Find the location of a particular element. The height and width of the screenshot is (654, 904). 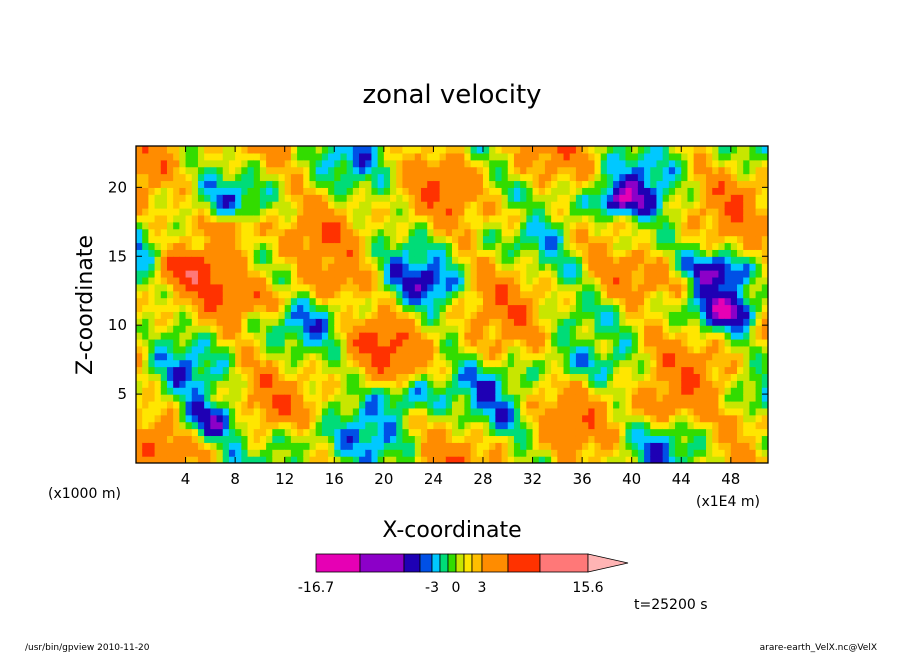

colorbar-swatch is located at coordinates (524, 563).